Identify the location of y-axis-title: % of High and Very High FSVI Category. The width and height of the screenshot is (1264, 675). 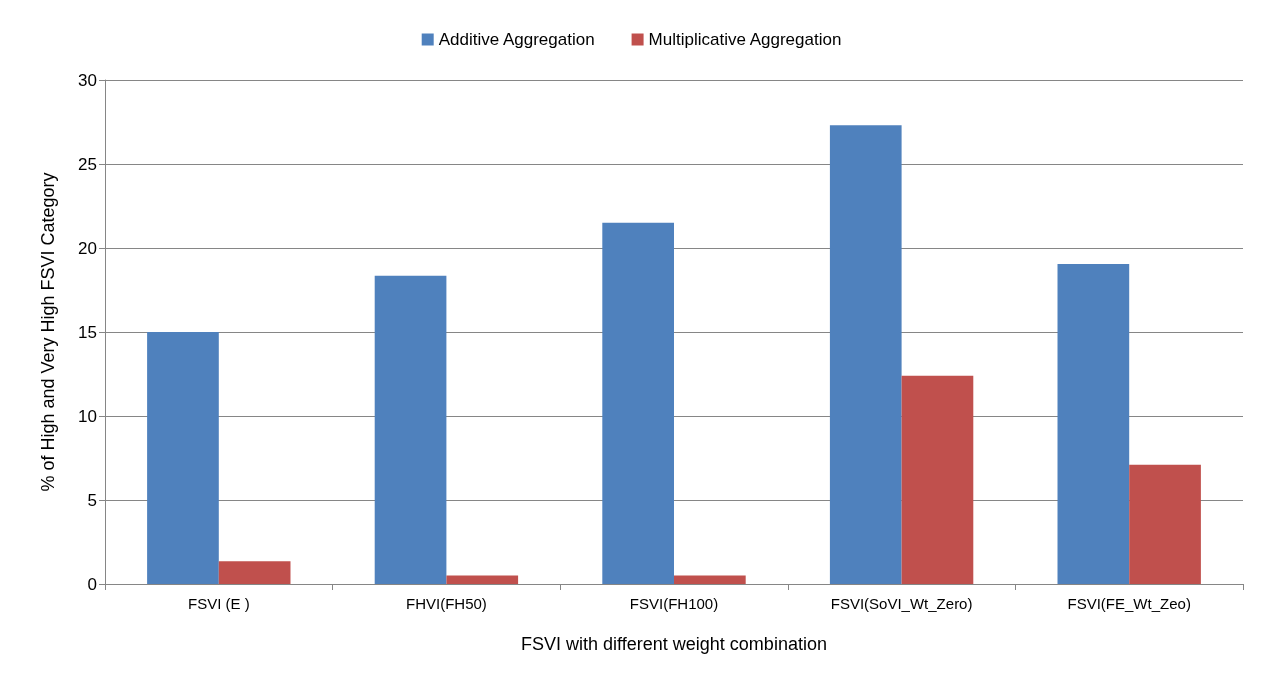
(48, 332).